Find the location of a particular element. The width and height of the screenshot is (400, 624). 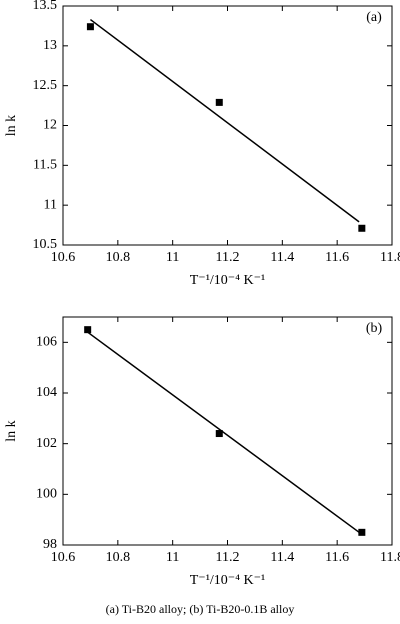

caption: (a) Ti-B20 alloy; (b) Ti-B20-0.1B alloy is located at coordinates (200, 609).